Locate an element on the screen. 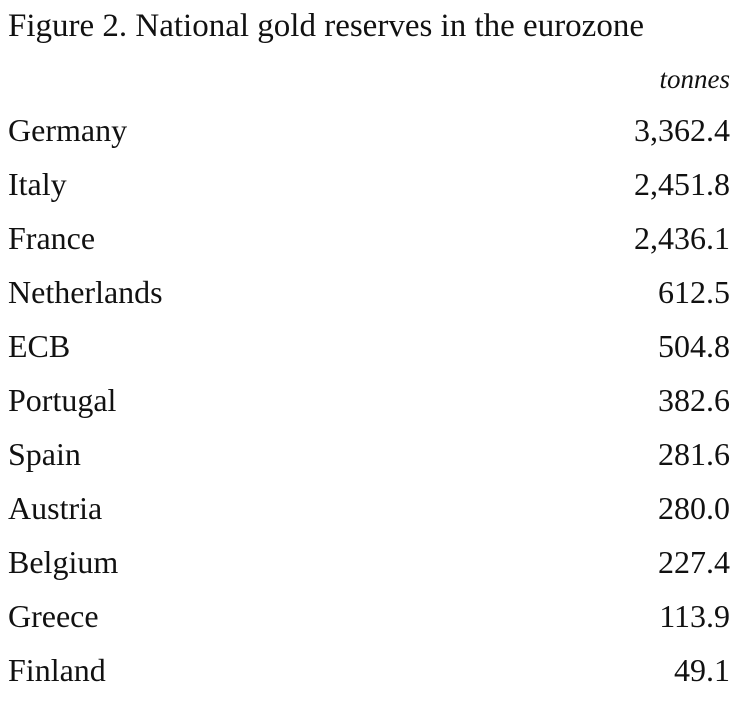 The image size is (746, 706). unit-label: tonnes is located at coordinates (695, 79).